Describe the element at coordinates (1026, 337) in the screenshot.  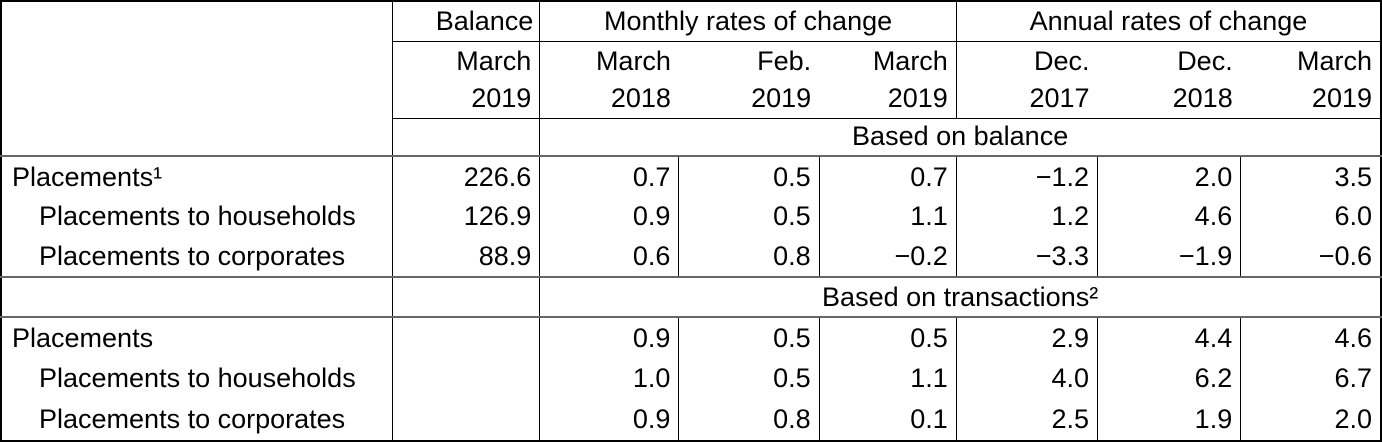
I see `data-cell: 2.9` at that location.